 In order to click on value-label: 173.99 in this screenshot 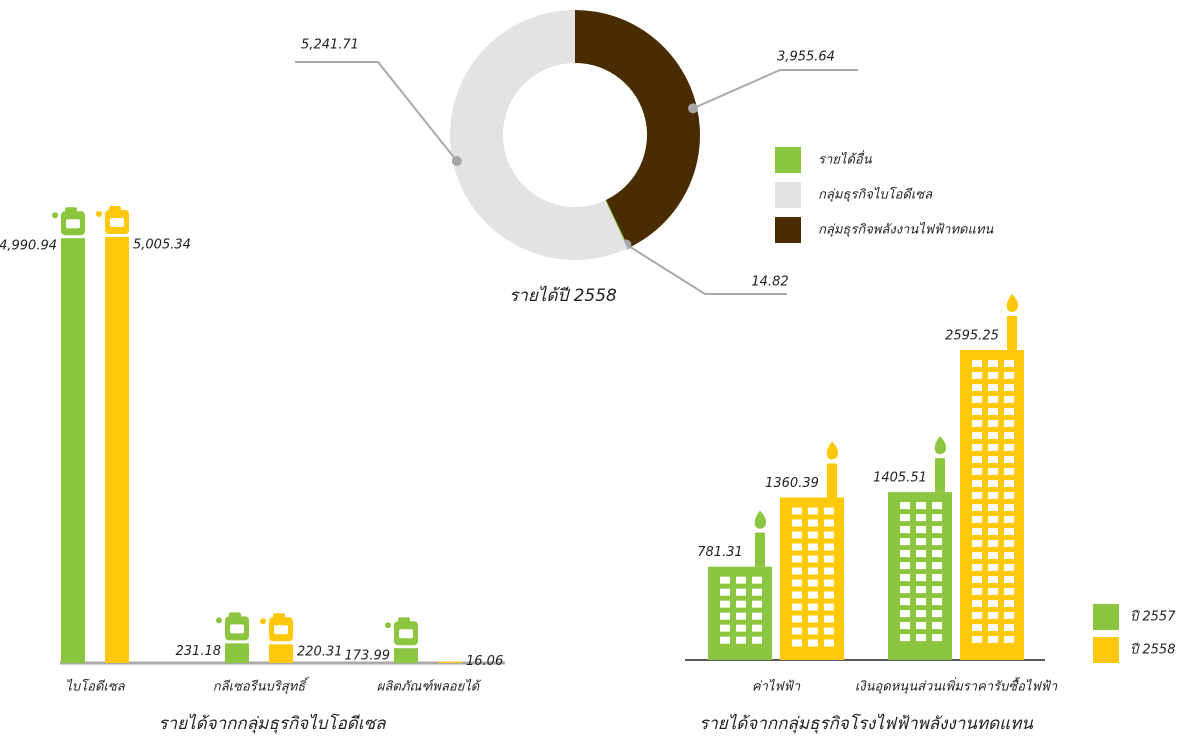, I will do `click(368, 656)`.